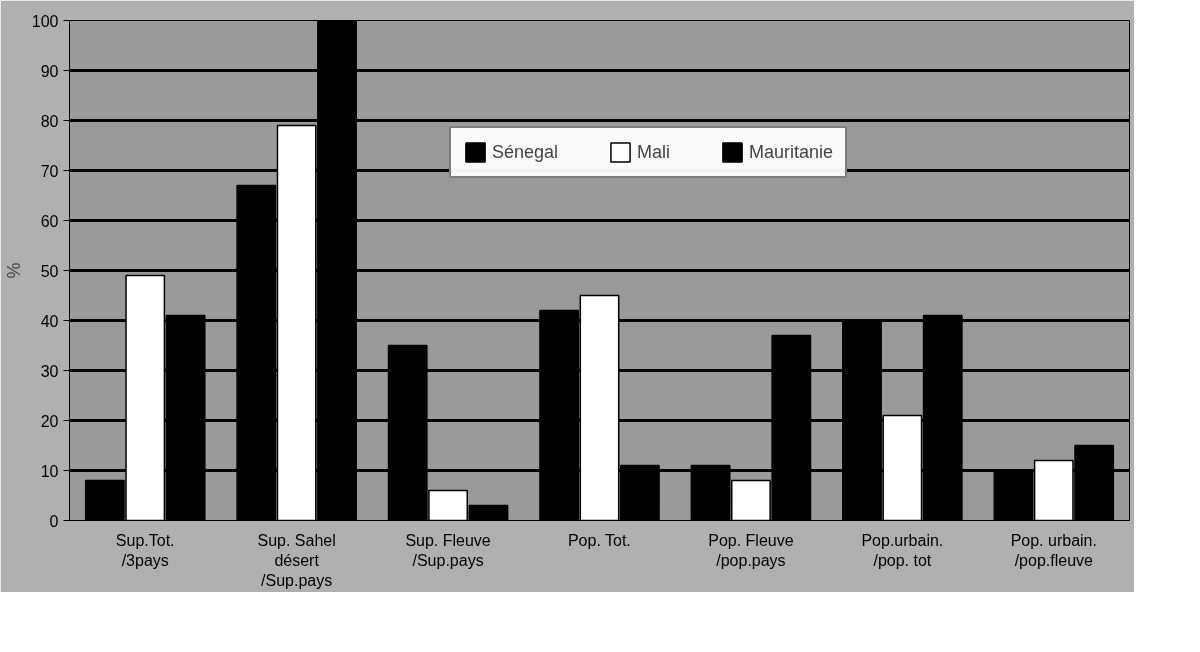  I want to click on legend-label: Mauritanie, so click(791, 152).